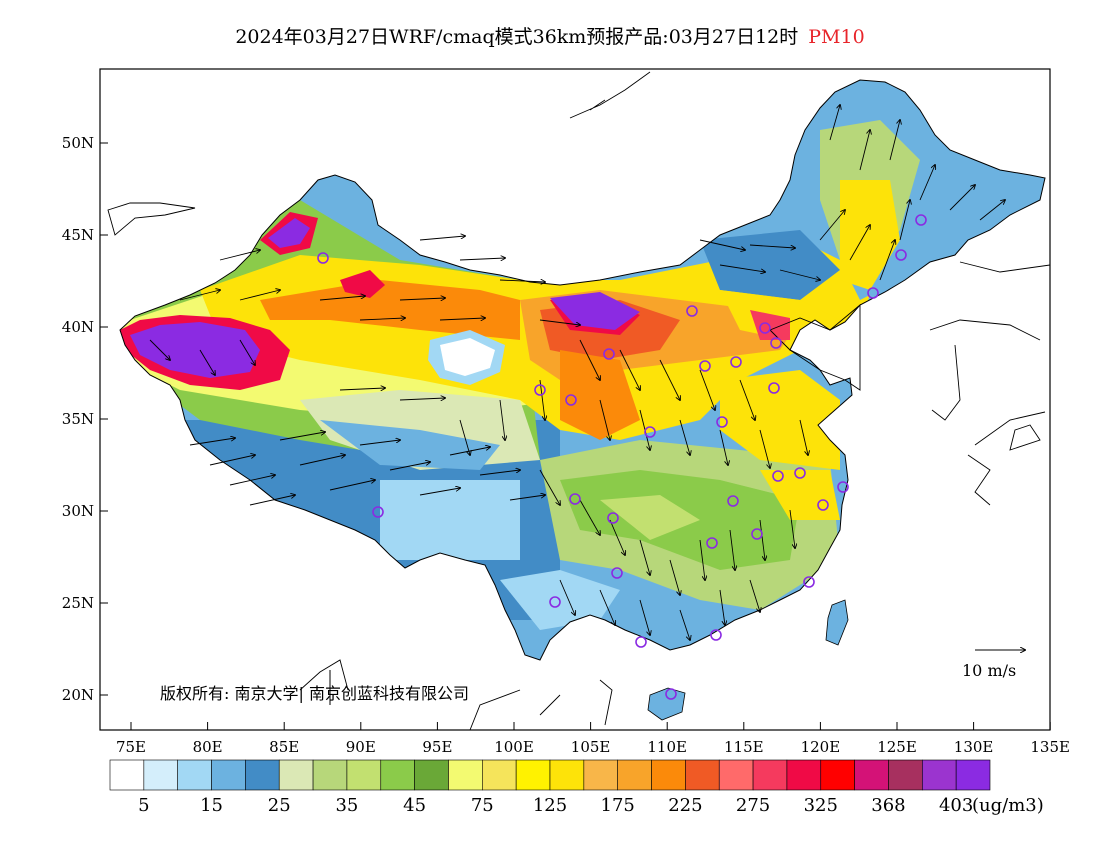 The image size is (1100, 850). What do you see at coordinates (517, 37) in the screenshot?
I see `title-main: 2024年03月27日WRF/cmaq模式36km预报产品:03月27日12时` at bounding box center [517, 37].